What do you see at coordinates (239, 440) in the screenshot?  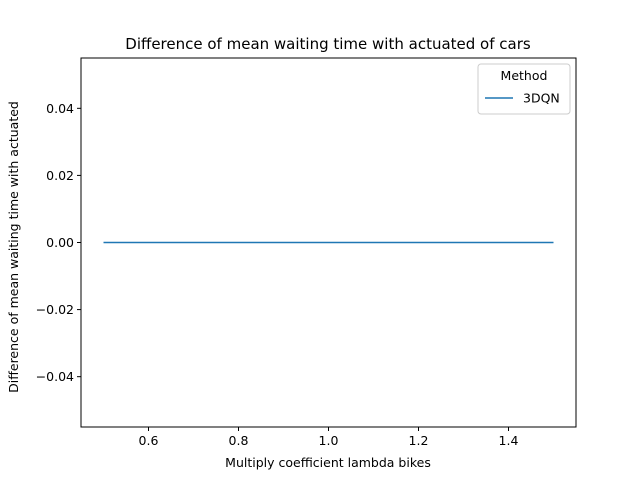 I see `x-tick-label: 0.8` at bounding box center [239, 440].